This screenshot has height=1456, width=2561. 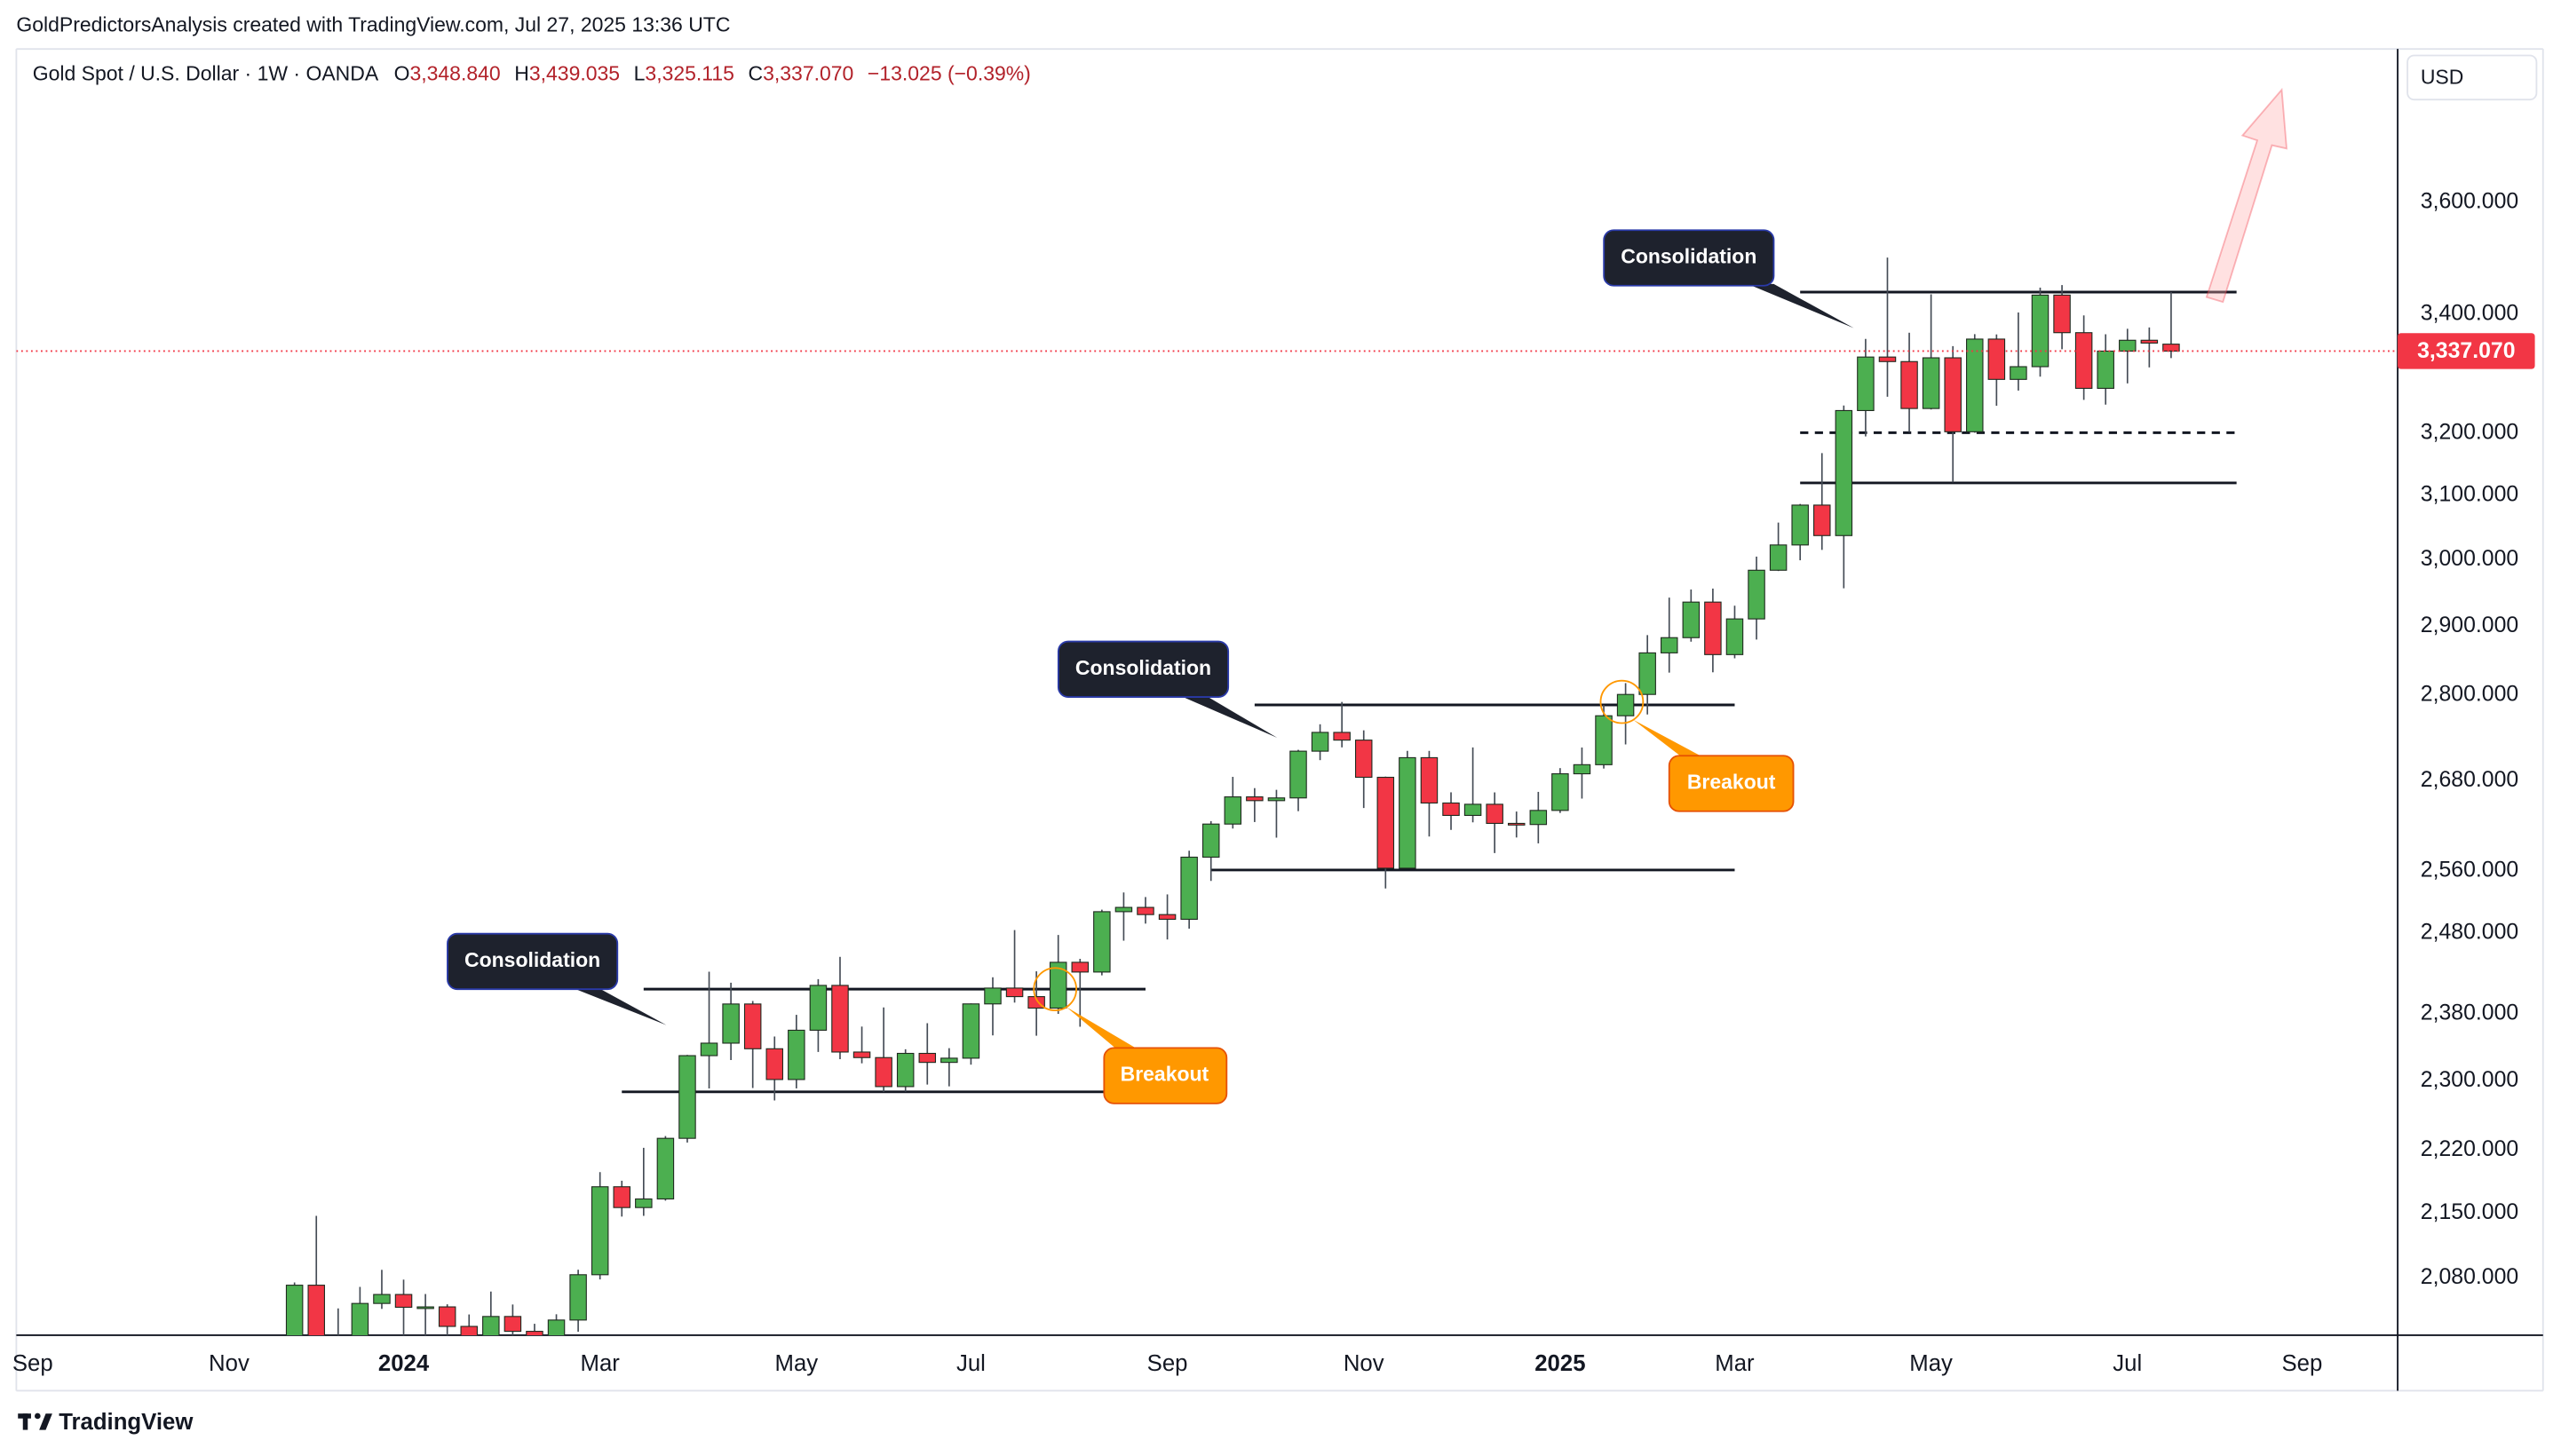 I want to click on ohlc-value: 3,348.840, so click(x=454, y=73).